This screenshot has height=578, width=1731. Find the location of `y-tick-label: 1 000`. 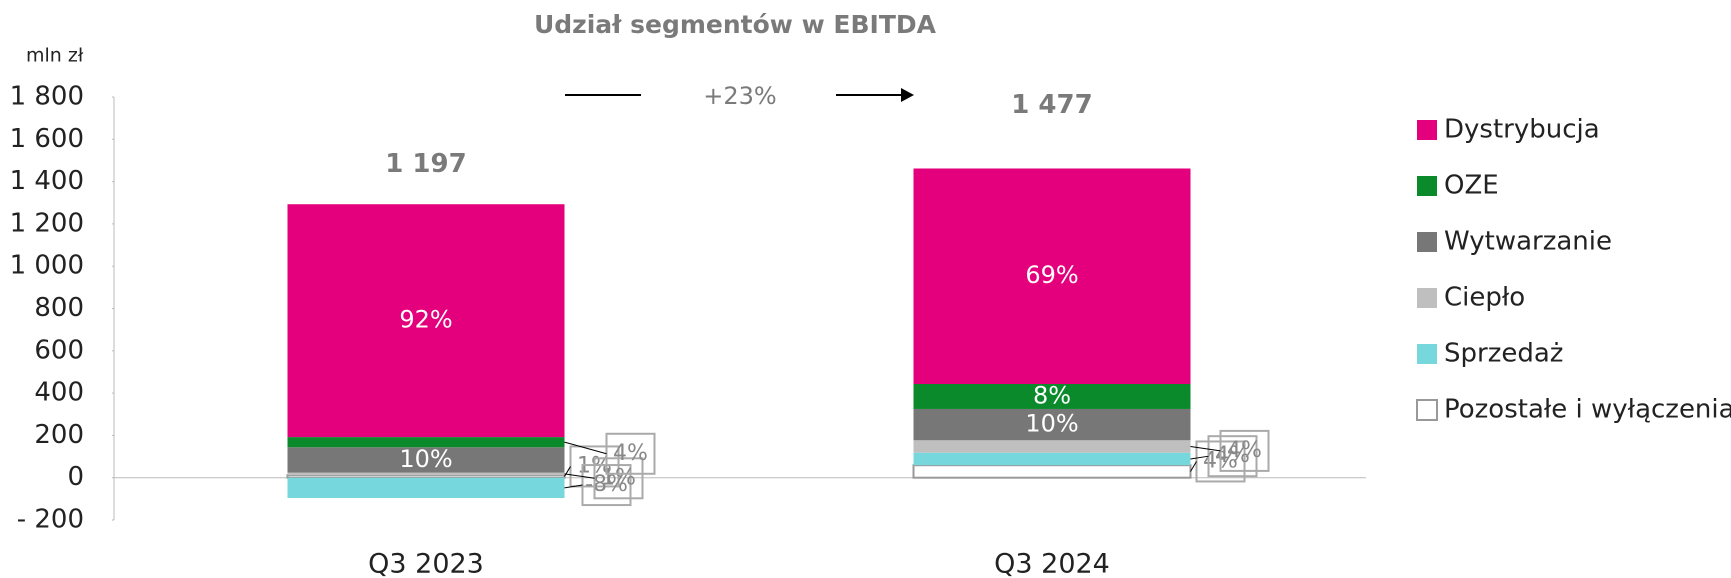

y-tick-label: 1 000 is located at coordinates (47, 266).